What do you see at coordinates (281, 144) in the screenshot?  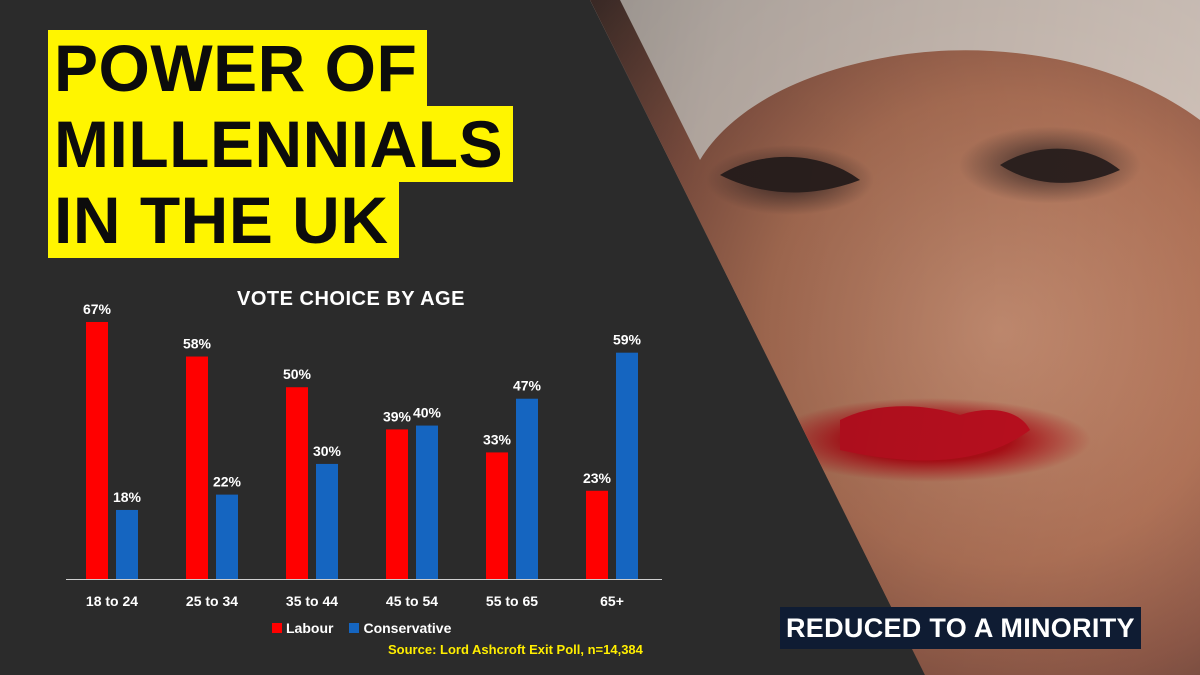 I see `headline-line-2: MILLENNIALS` at bounding box center [281, 144].